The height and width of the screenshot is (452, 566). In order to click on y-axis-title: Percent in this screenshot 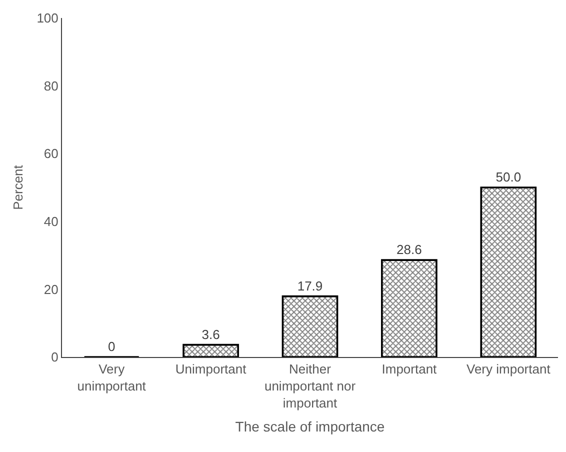, I will do `click(18, 187)`.